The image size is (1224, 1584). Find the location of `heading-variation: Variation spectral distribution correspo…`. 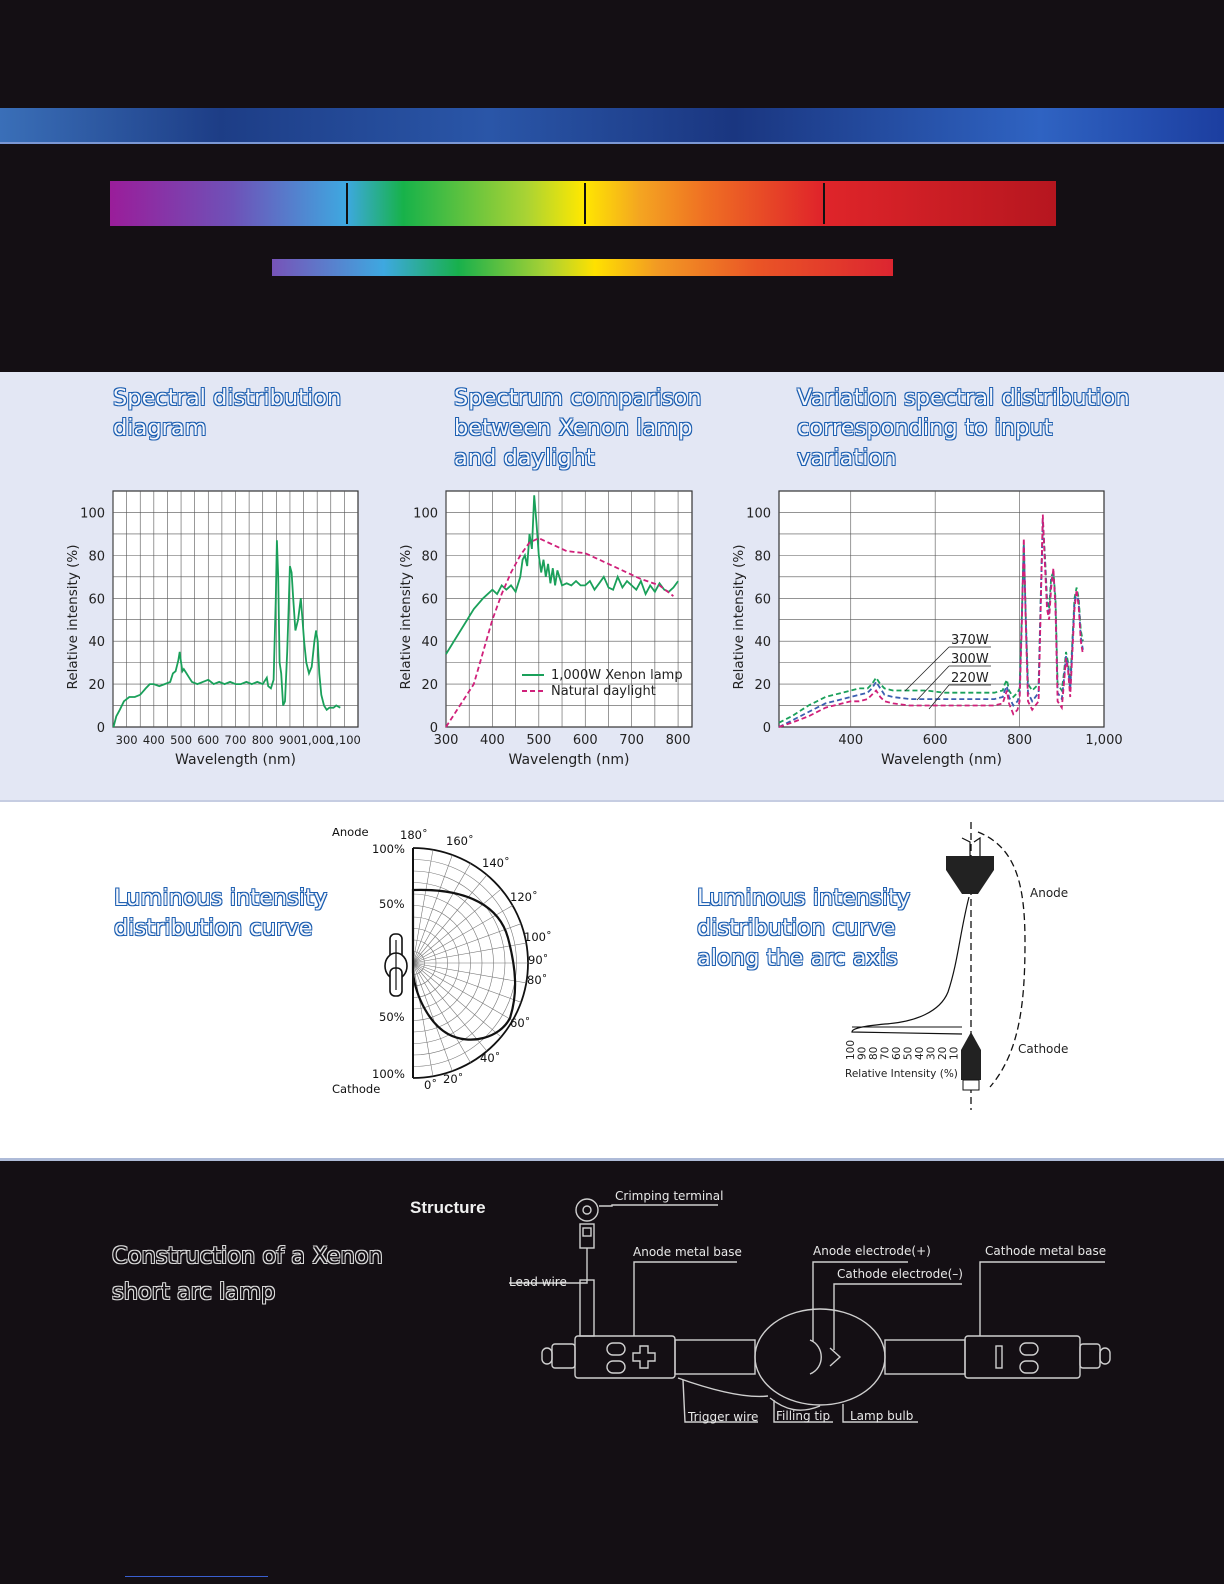

heading-variation: Variation spectral distribution correspo… is located at coordinates (963, 428).